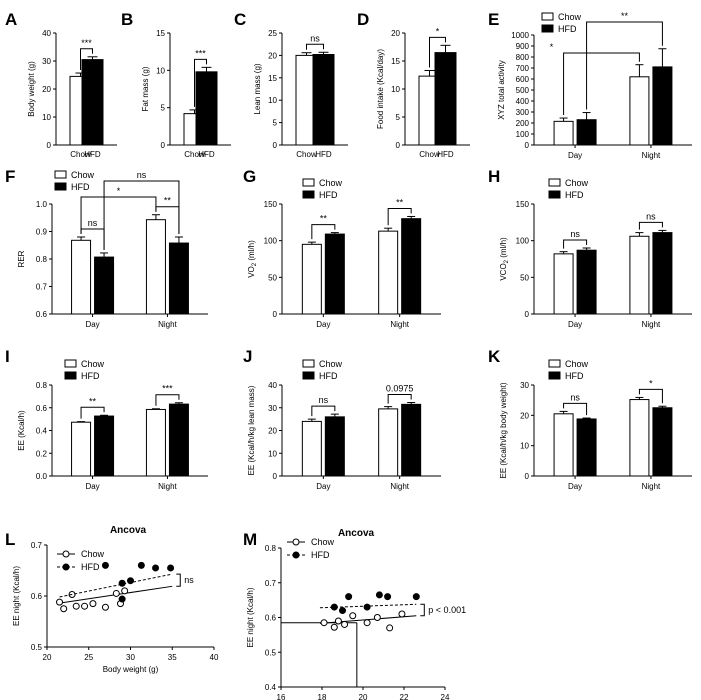 Image resolution: width=701 pixels, height=700 pixels. I want to click on y-tick-label: 0.7, so click(271, 583).